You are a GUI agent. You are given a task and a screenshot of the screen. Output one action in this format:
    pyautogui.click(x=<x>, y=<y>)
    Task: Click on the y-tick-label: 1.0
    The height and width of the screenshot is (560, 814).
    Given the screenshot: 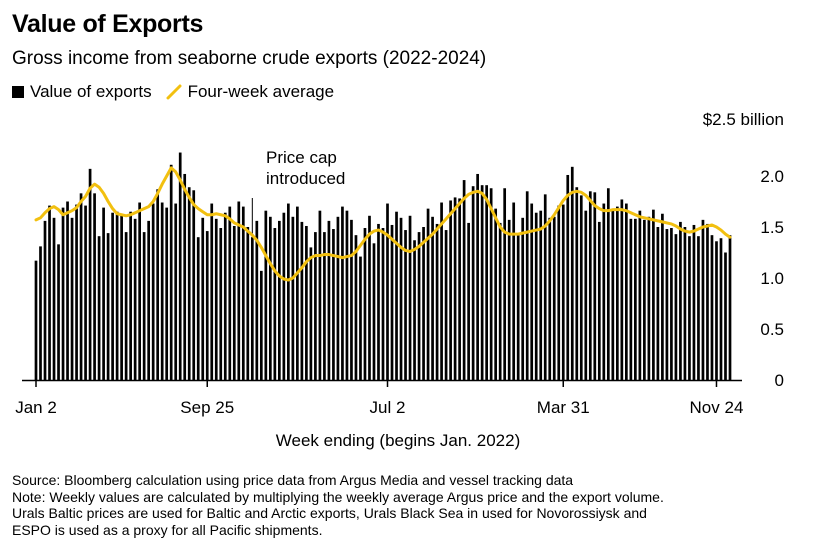 What is the action you would take?
    pyautogui.click(x=772, y=278)
    